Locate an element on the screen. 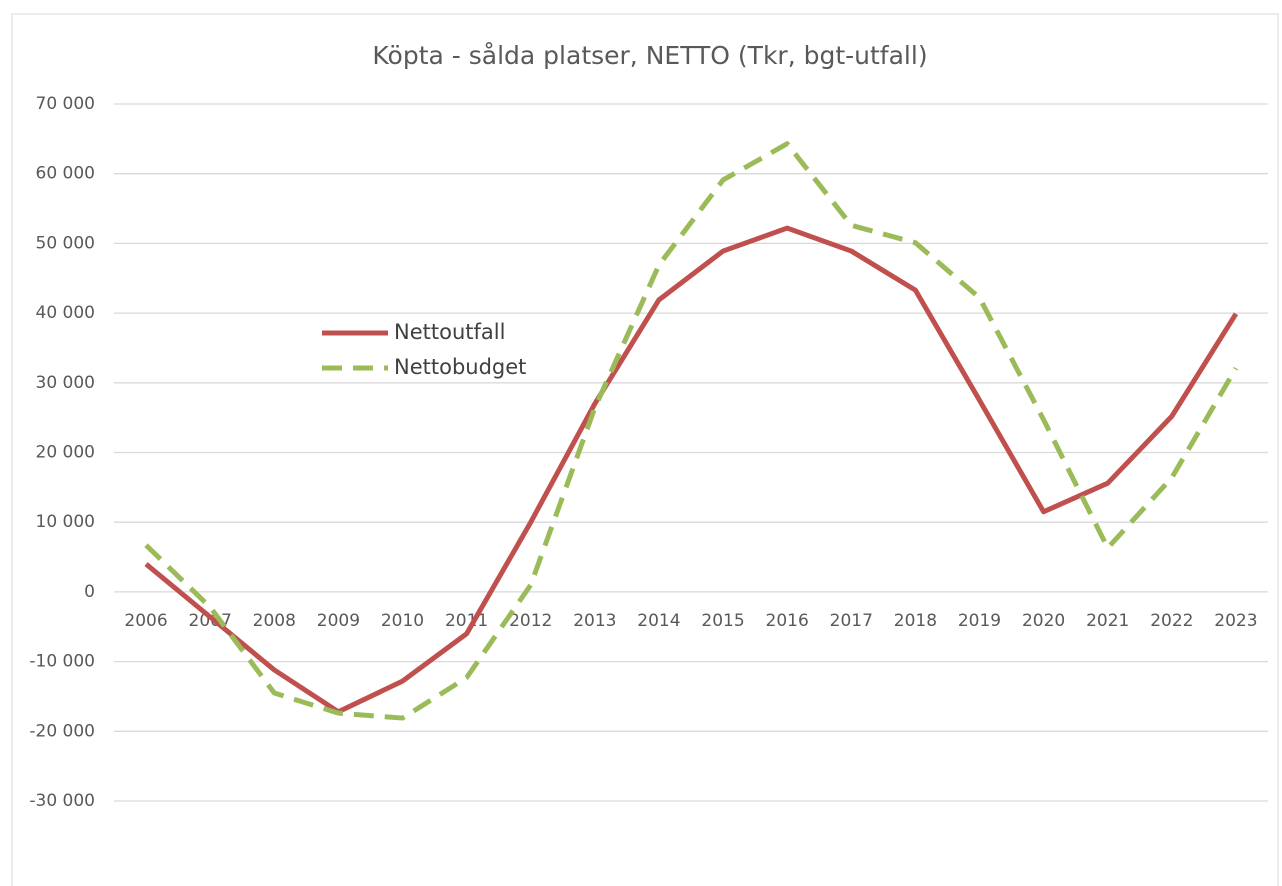  y-tick-label: 70 000 is located at coordinates (65, 104).